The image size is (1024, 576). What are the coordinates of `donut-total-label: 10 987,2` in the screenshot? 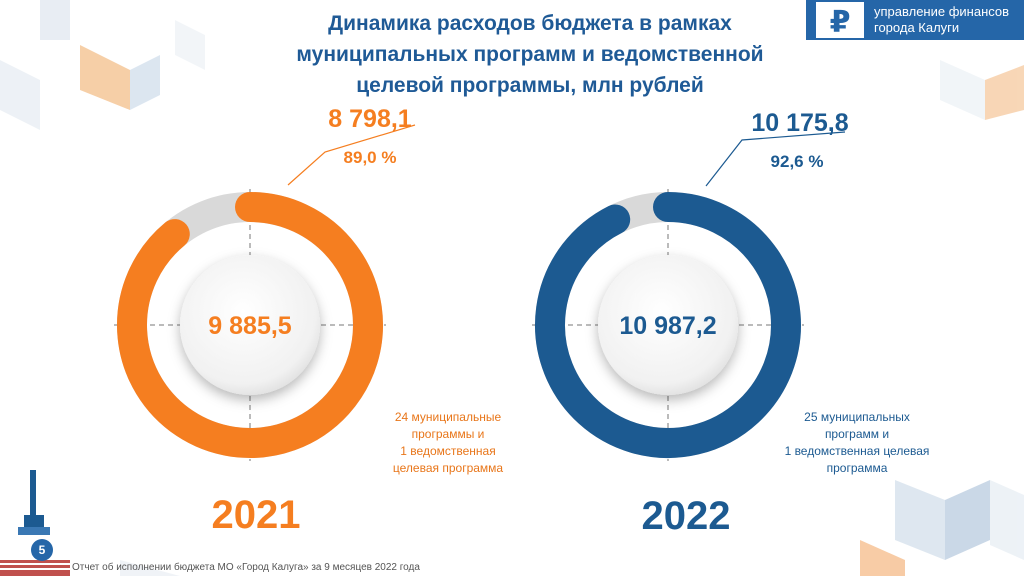 It's located at (667, 326).